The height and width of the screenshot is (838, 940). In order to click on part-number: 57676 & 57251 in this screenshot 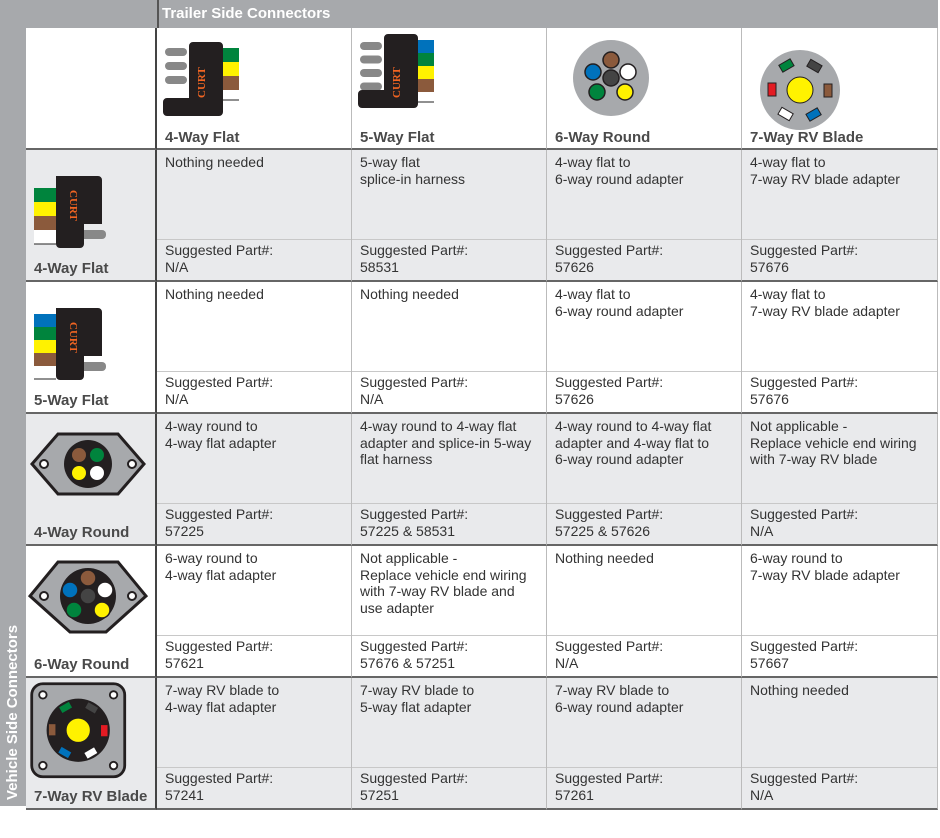, I will do `click(407, 662)`.